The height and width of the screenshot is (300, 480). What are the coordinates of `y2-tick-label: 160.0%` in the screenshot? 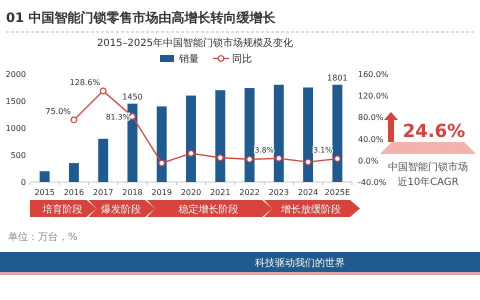 It's located at (373, 74).